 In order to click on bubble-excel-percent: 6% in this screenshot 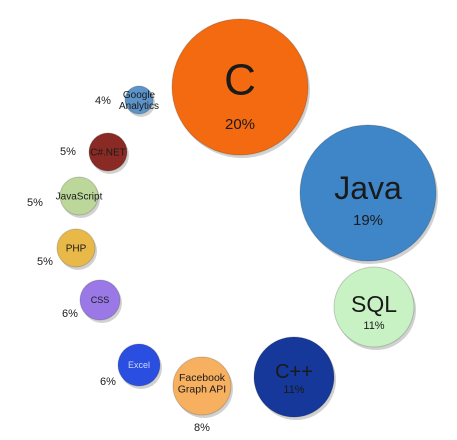, I will do `click(108, 382)`.